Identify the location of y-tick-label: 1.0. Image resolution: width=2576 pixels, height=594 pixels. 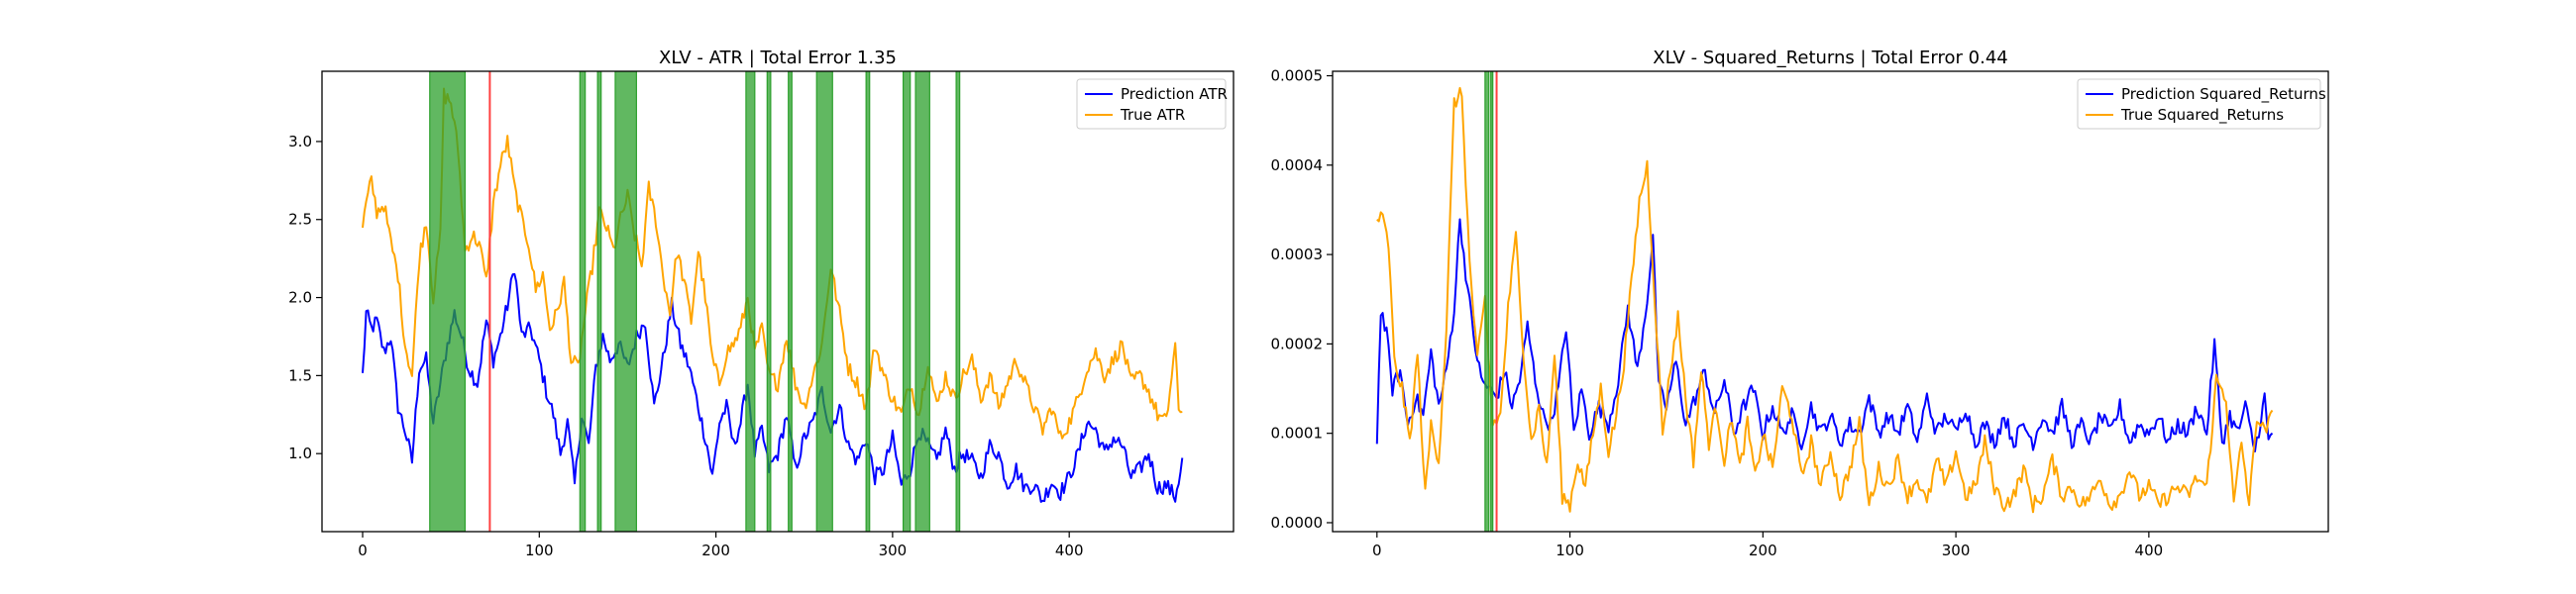
(300, 453).